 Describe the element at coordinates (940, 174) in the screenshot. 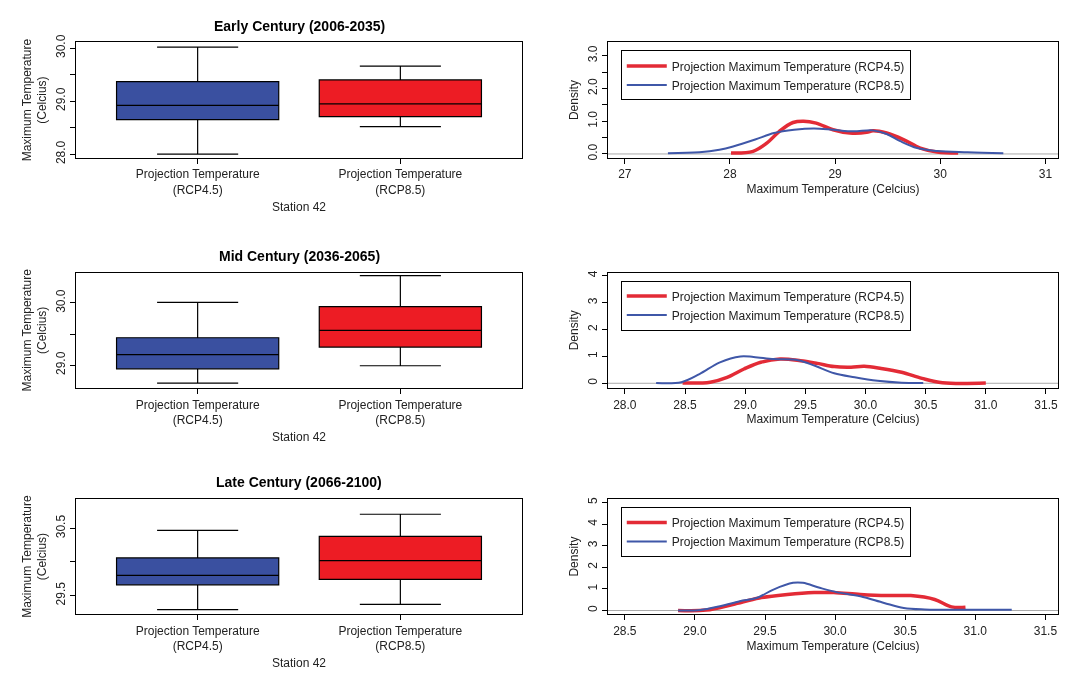

I see `x-tick-label: 30` at that location.